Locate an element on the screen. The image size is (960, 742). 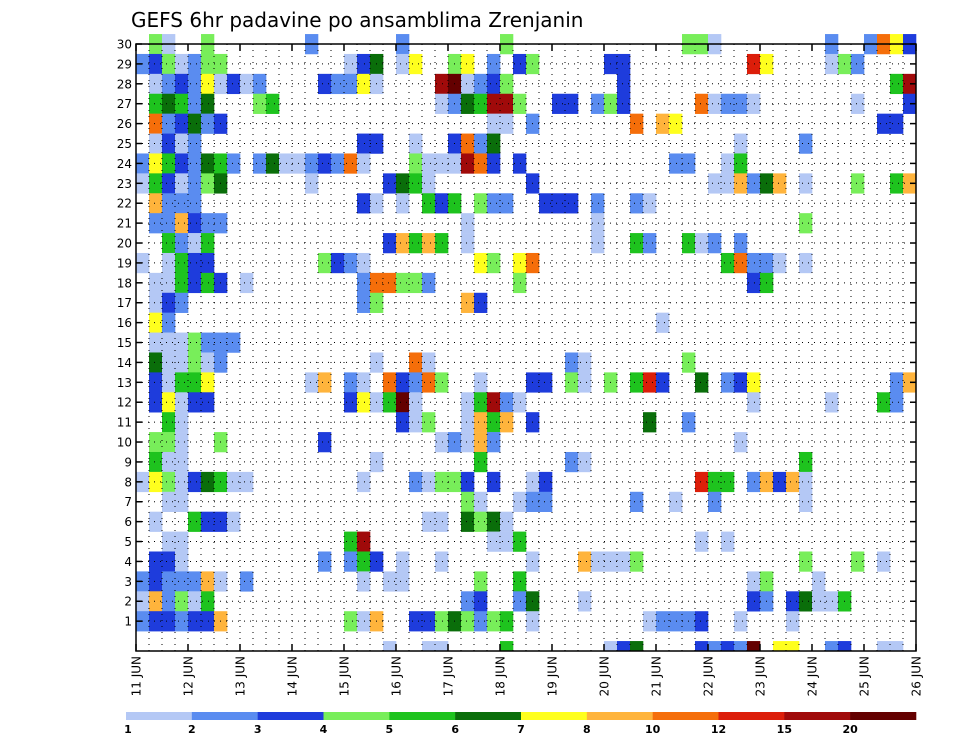
colorbar-label: 10 is located at coordinates (653, 729).